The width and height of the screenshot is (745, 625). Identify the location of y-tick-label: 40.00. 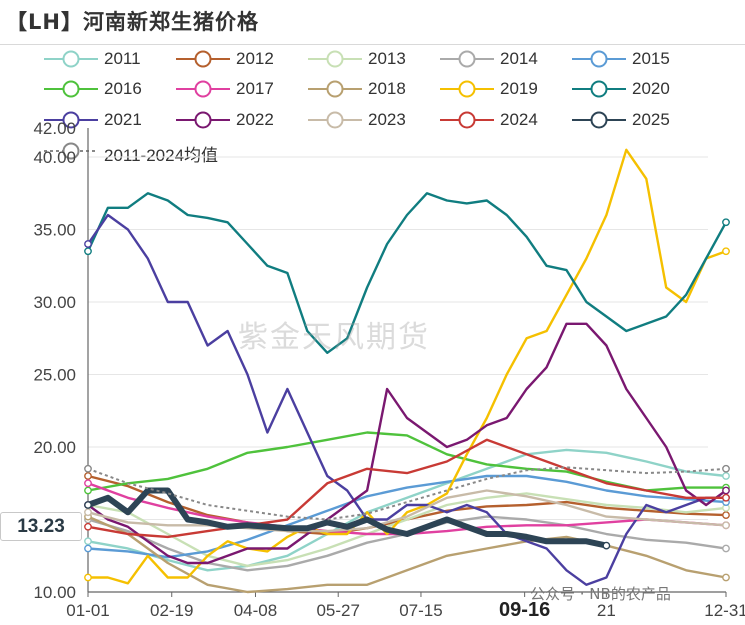
(54, 157).